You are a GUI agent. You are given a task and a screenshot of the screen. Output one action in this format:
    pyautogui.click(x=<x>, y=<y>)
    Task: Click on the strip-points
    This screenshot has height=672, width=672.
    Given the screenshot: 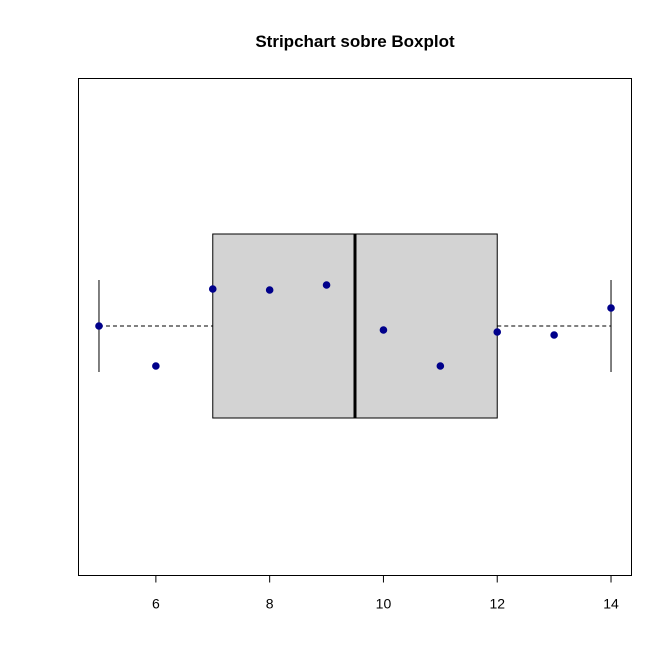 What is the action you would take?
    pyautogui.click(x=355, y=325)
    